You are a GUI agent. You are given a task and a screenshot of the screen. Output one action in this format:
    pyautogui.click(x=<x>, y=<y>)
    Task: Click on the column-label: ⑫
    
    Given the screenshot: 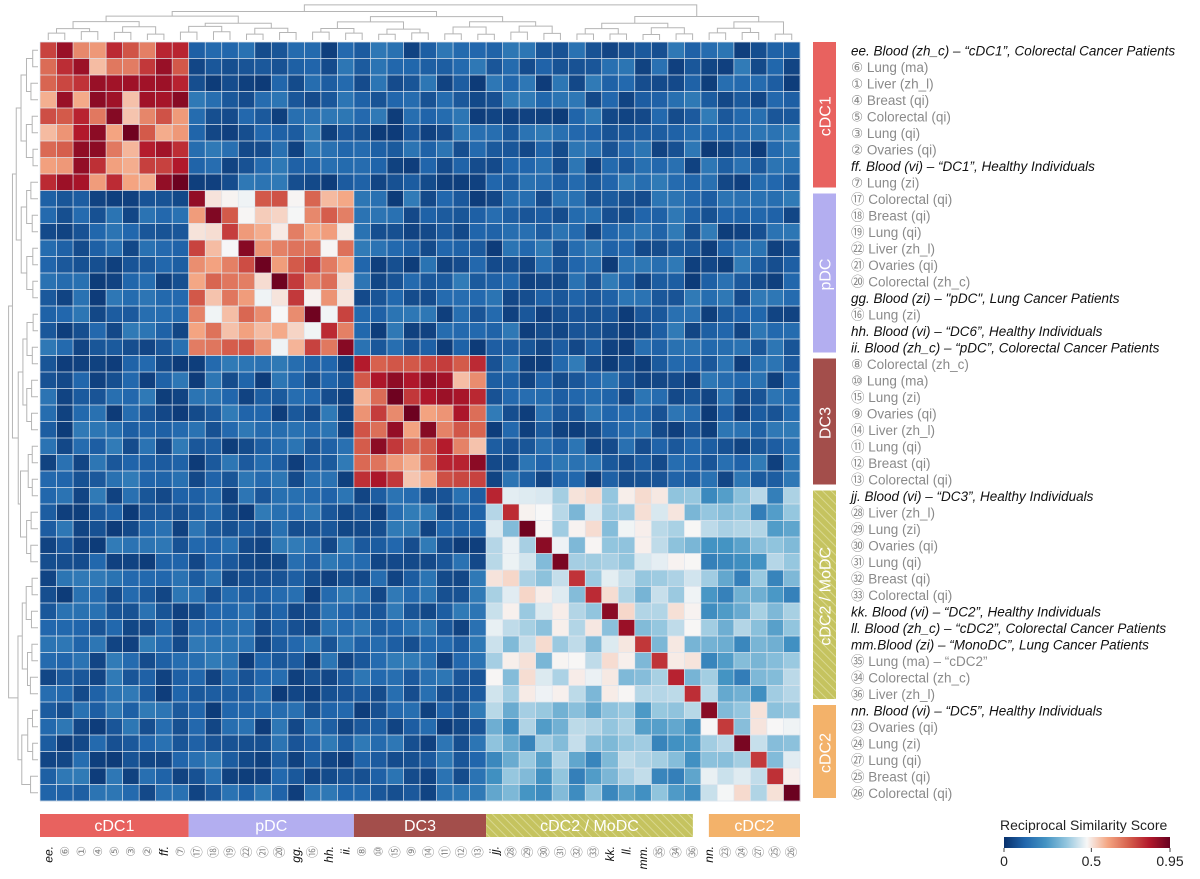 What is the action you would take?
    pyautogui.click(x=461, y=852)
    